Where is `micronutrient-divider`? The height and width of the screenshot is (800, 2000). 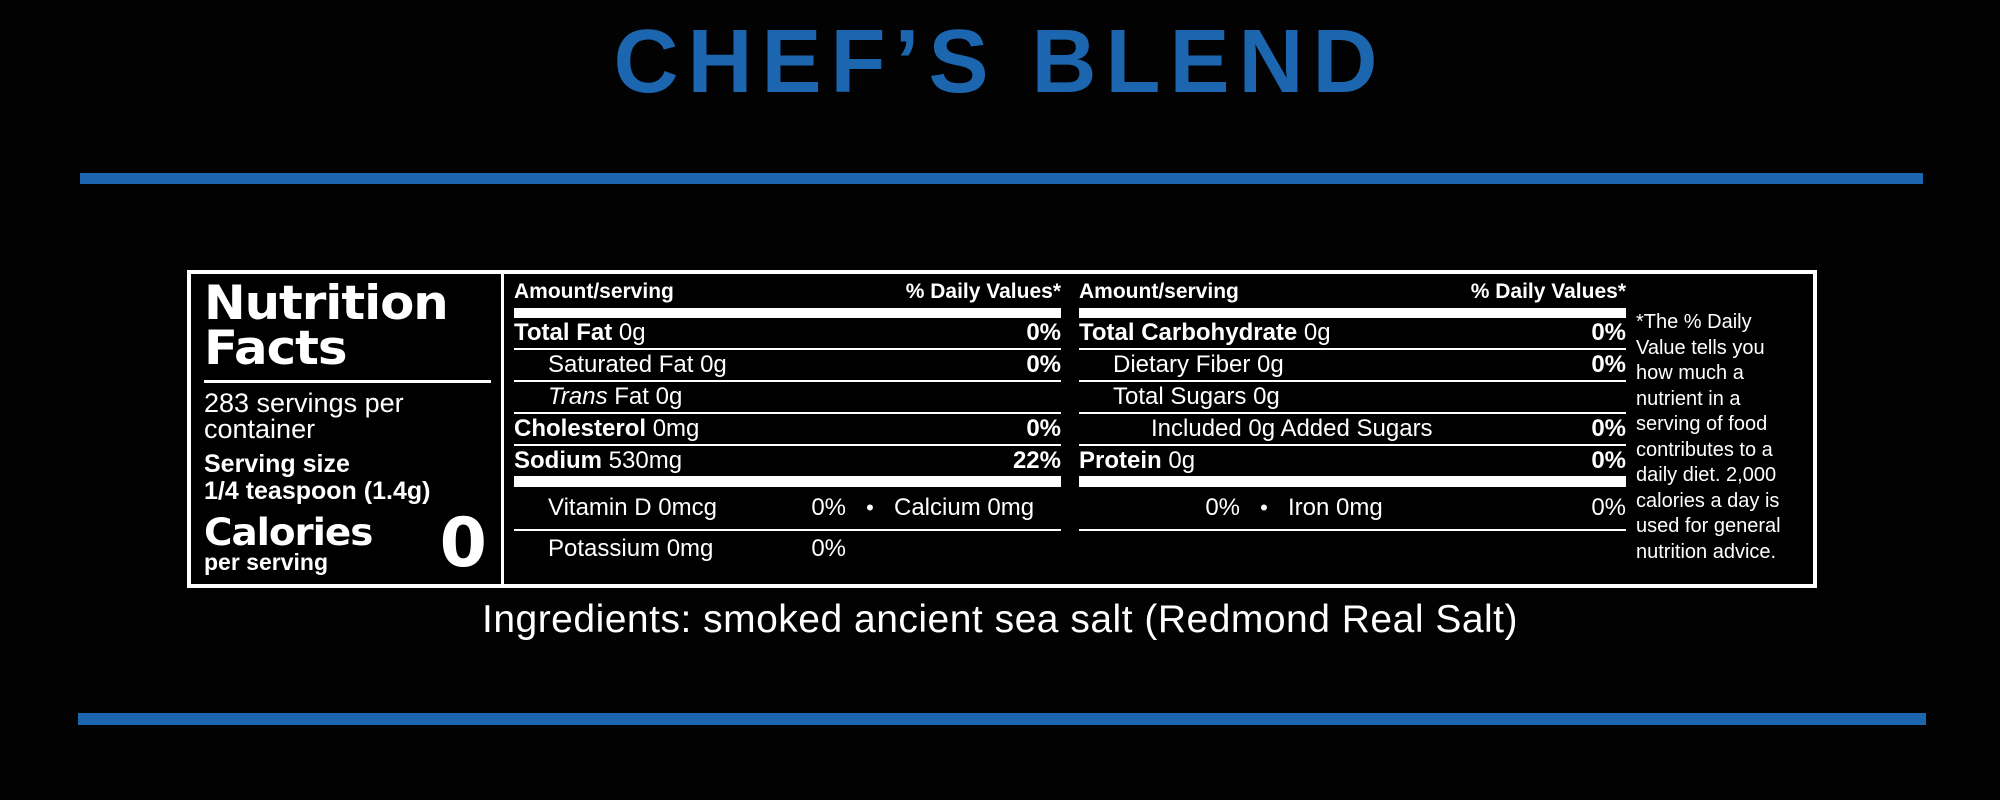
micronutrient-divider is located at coordinates (1070, 530).